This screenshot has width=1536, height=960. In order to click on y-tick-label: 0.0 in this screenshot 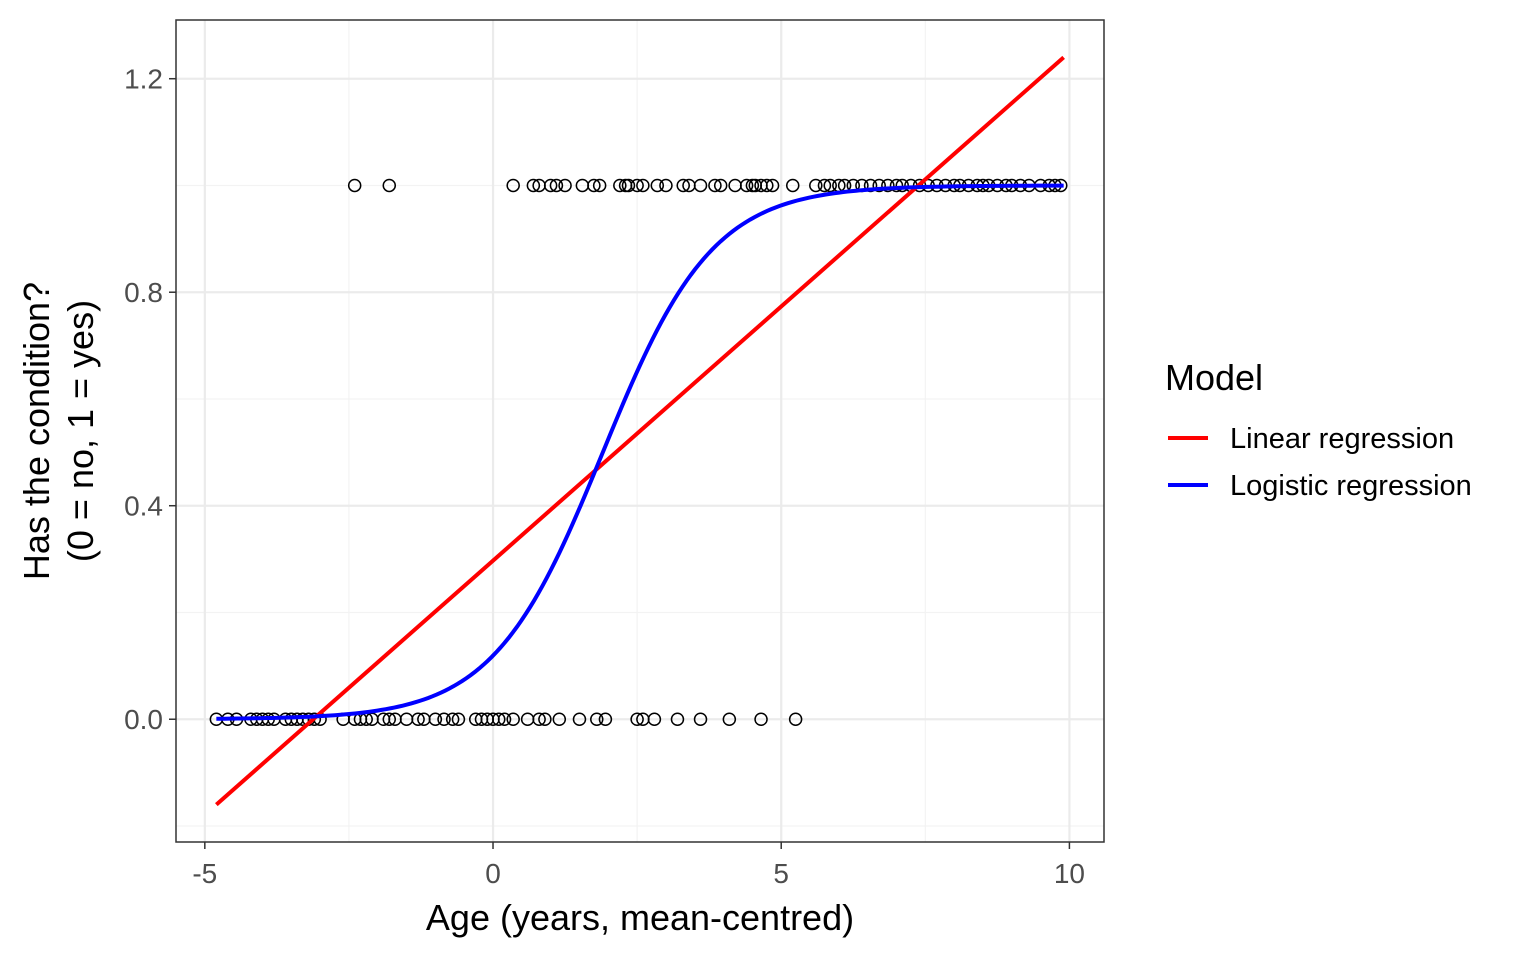, I will do `click(143, 719)`.